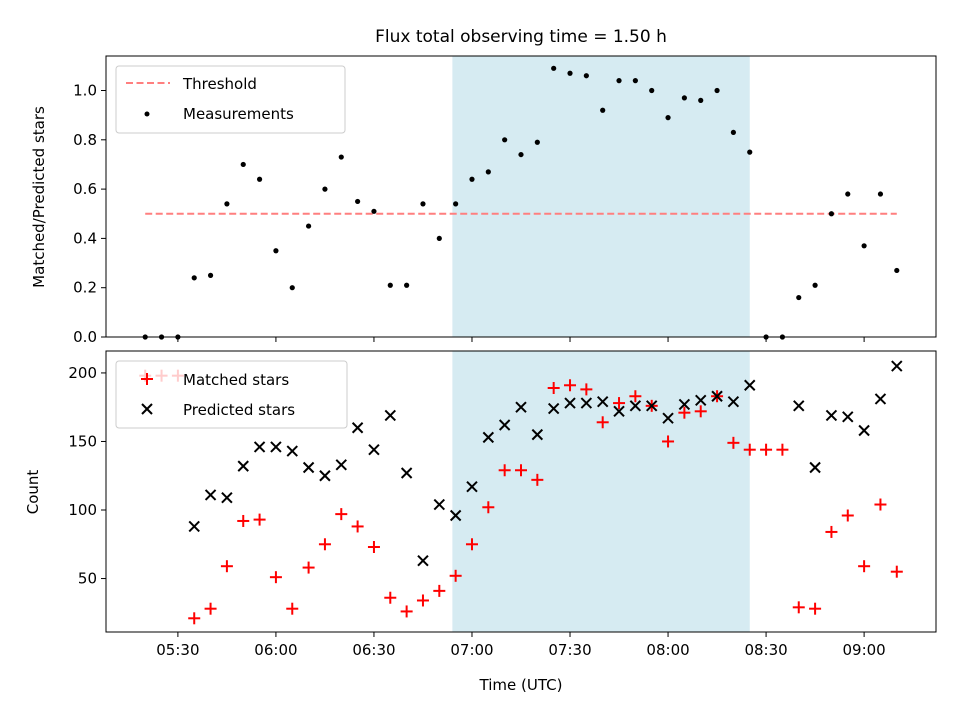  I want to click on x-tick-label: 09:00, so click(863, 650).